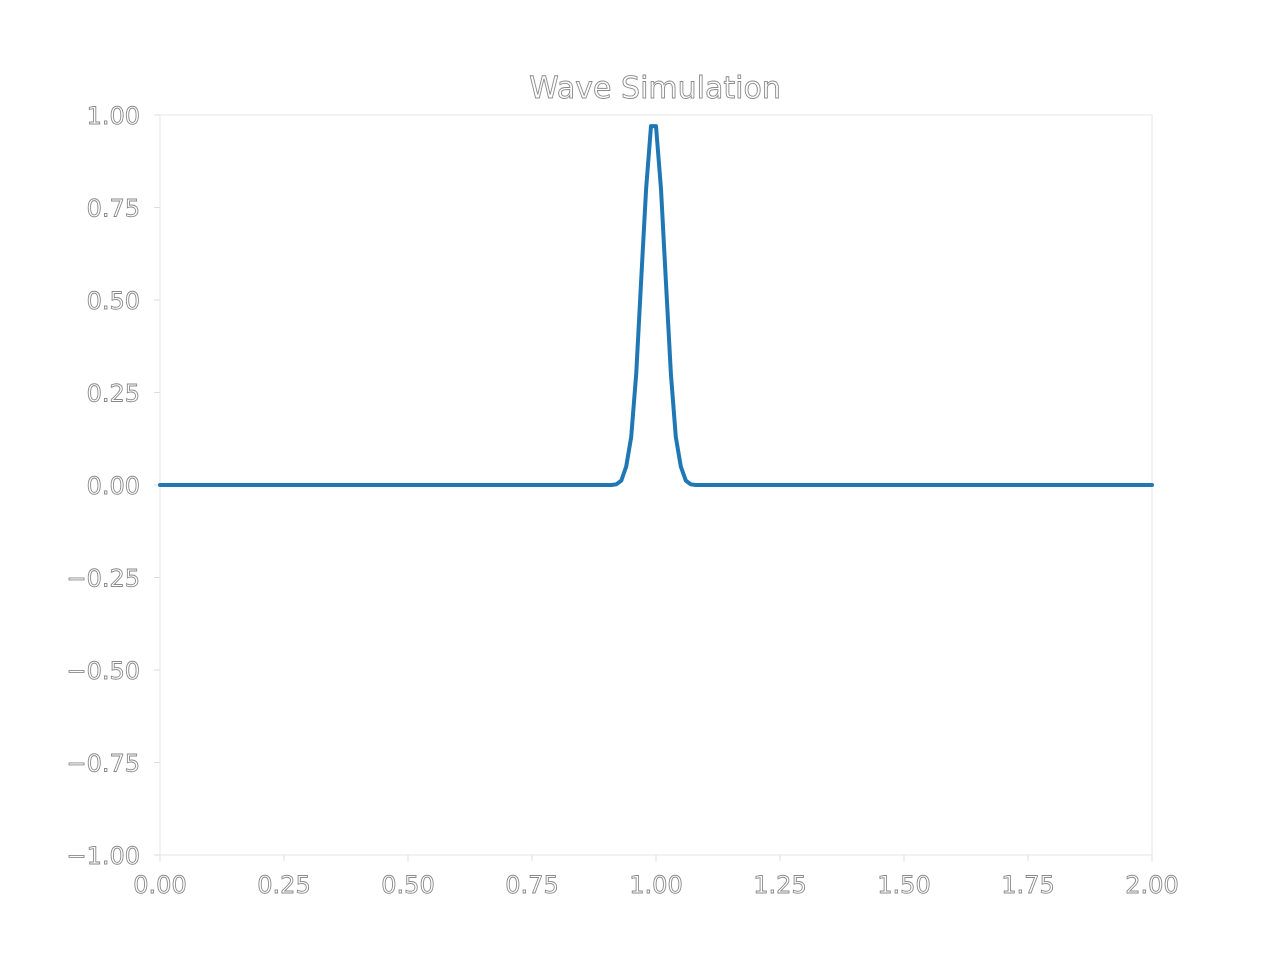 The height and width of the screenshot is (964, 1280). Describe the element at coordinates (113, 394) in the screenshot. I see `y-tick-label: 0.25` at that location.